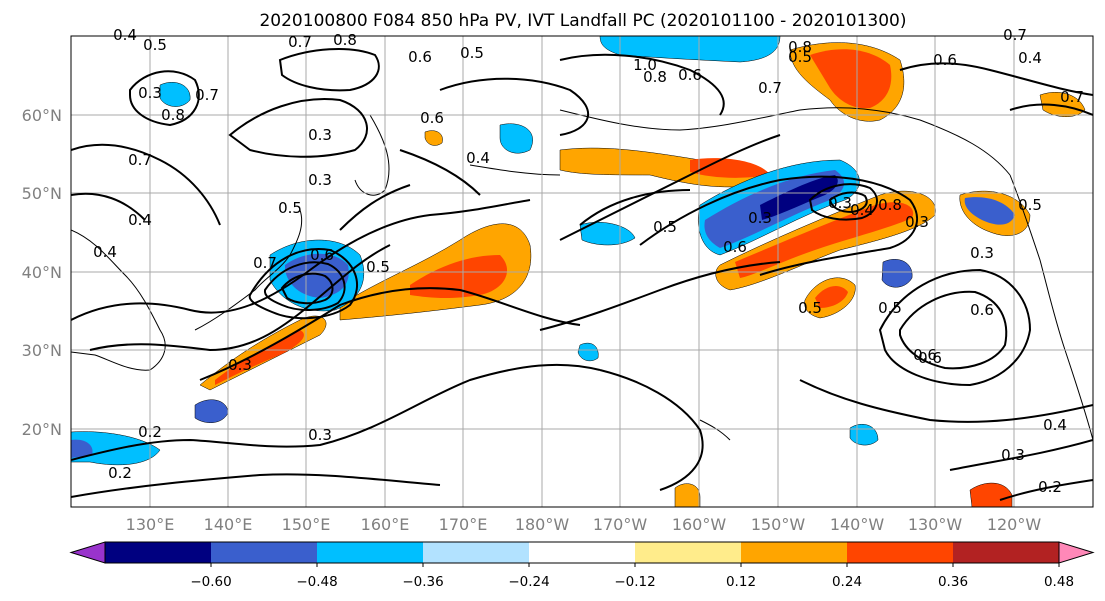 Image resolution: width=1105 pixels, height=601 pixels. What do you see at coordinates (385, 524) in the screenshot?
I see `longitude-tick-label: 160°E` at bounding box center [385, 524].